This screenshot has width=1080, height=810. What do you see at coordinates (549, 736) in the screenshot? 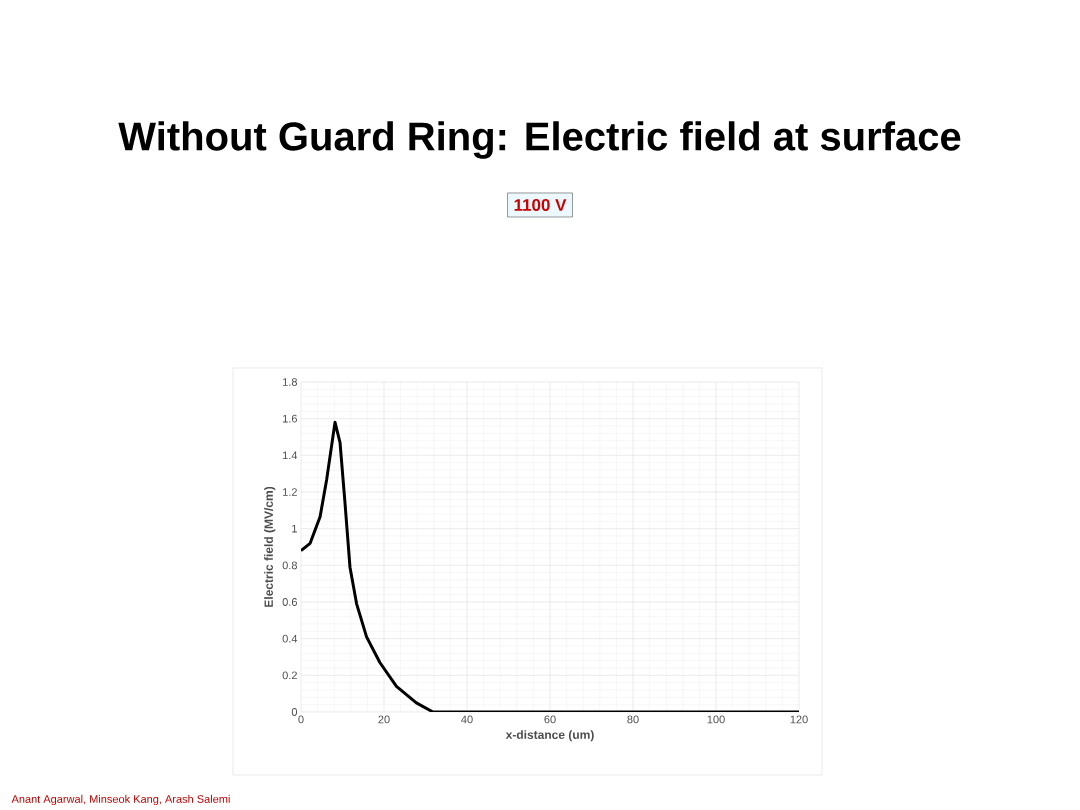
I see `x-axis-title: x-distance (um)` at bounding box center [549, 736].